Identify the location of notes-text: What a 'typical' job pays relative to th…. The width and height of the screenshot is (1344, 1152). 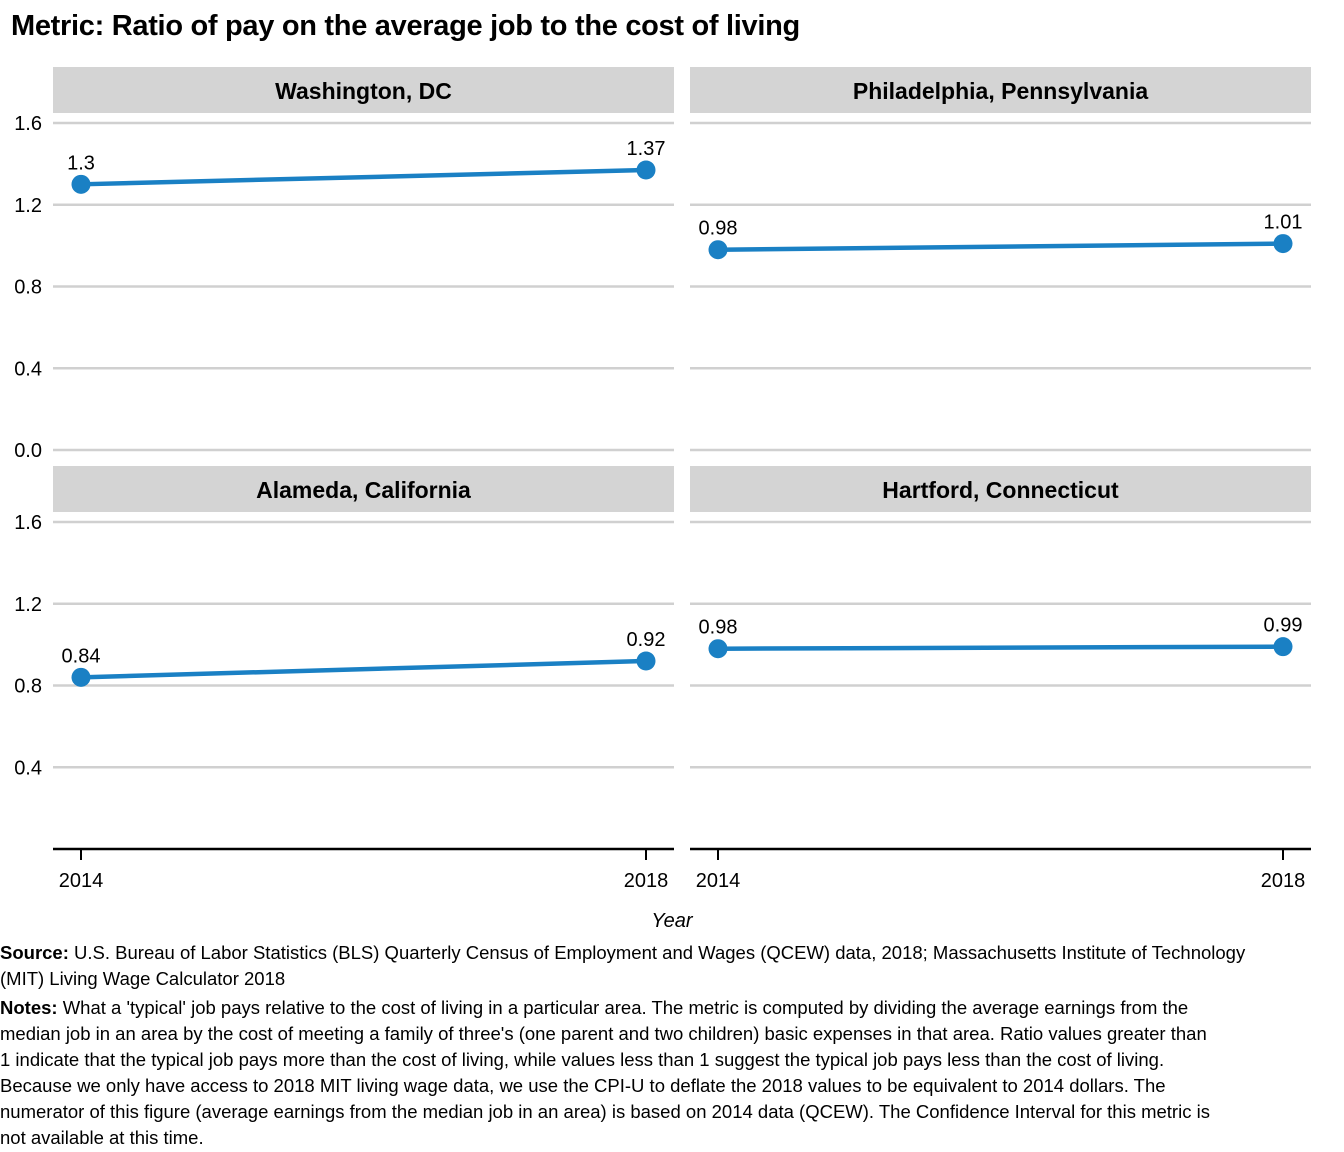
(605, 1072).